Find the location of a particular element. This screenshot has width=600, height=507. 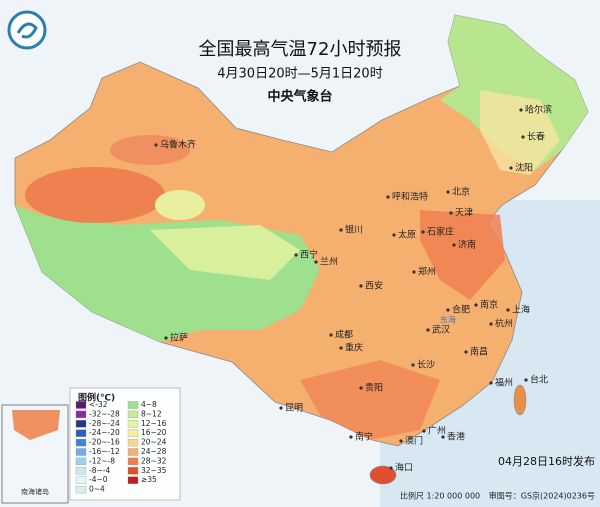

city-label: 西安 is located at coordinates (374, 286).